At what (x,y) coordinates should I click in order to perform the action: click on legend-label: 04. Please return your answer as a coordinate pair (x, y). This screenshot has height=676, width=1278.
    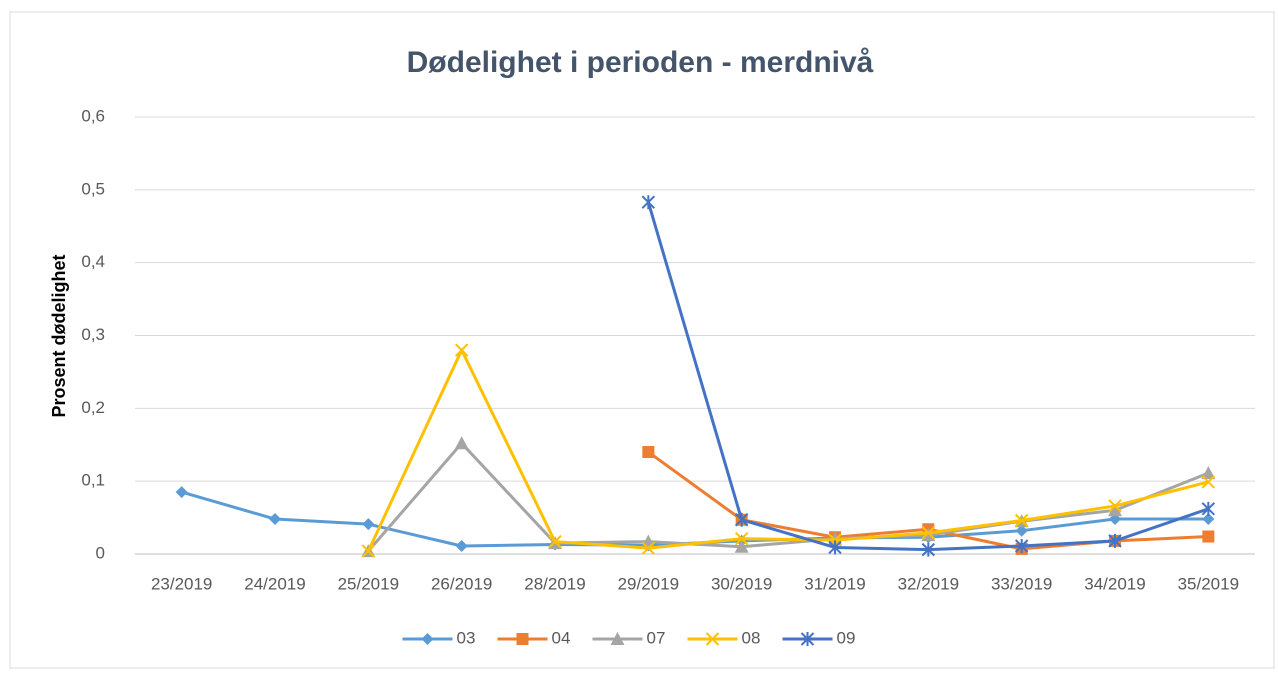
    Looking at the image, I should click on (561, 637).